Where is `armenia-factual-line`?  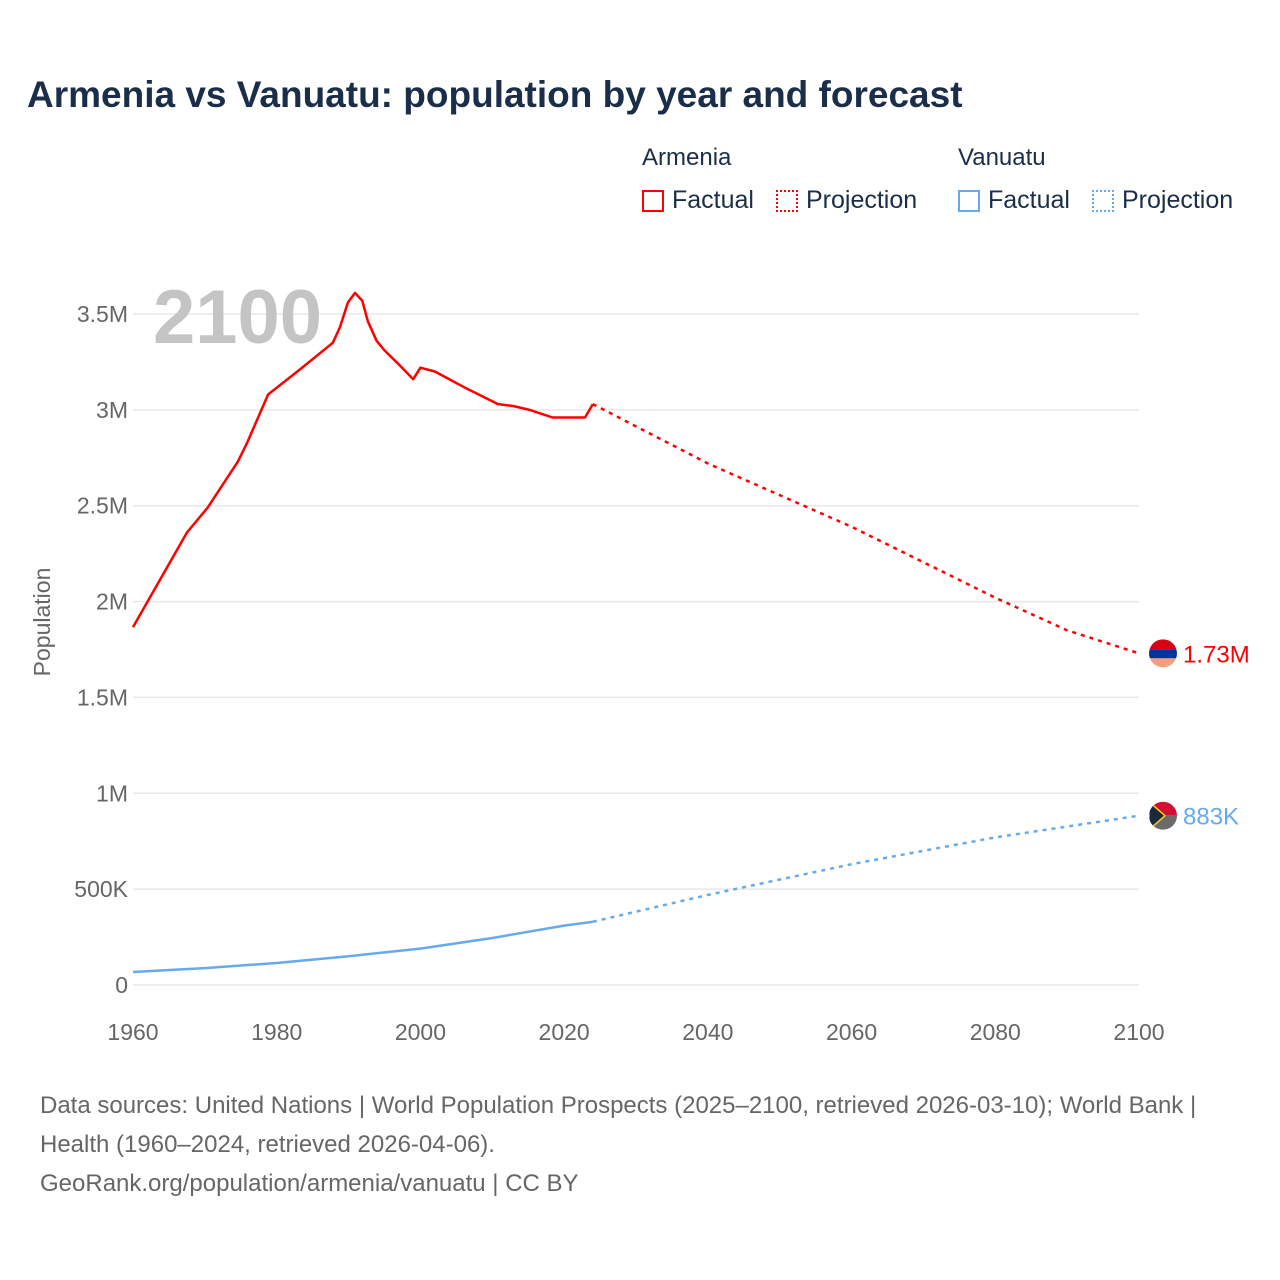 armenia-factual-line is located at coordinates (362, 459).